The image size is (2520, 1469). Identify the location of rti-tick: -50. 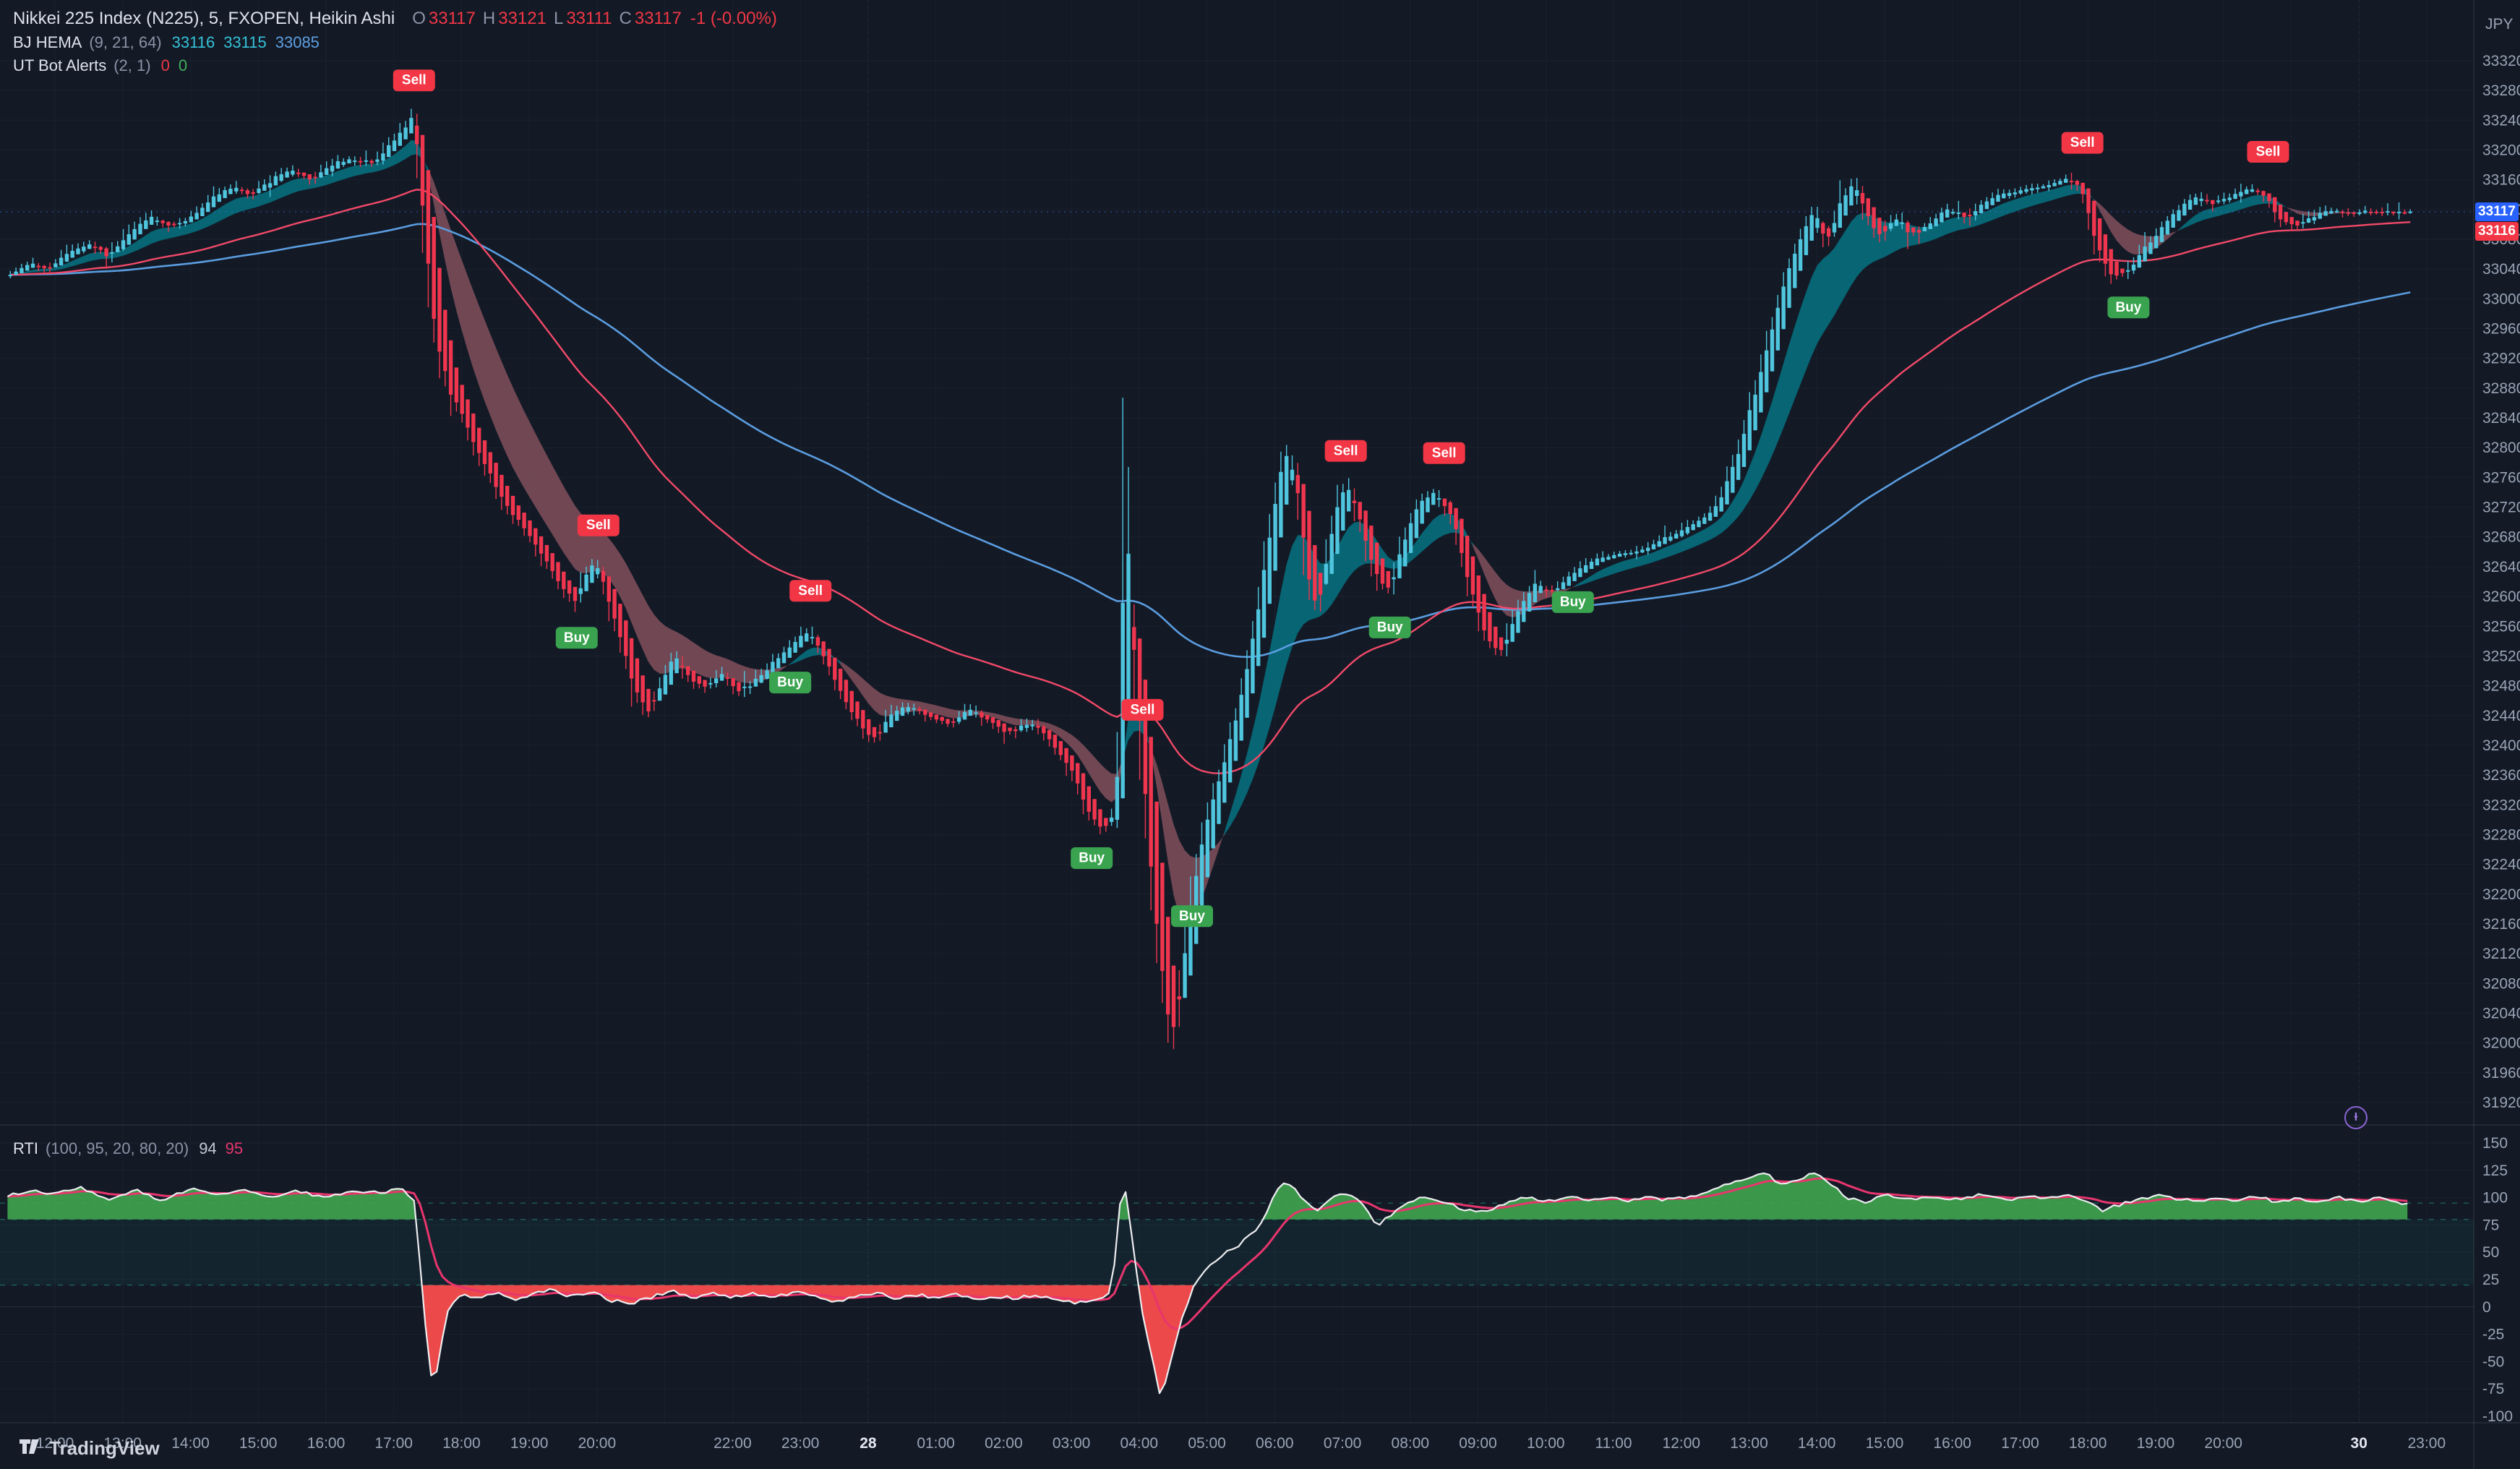
(2493, 1362).